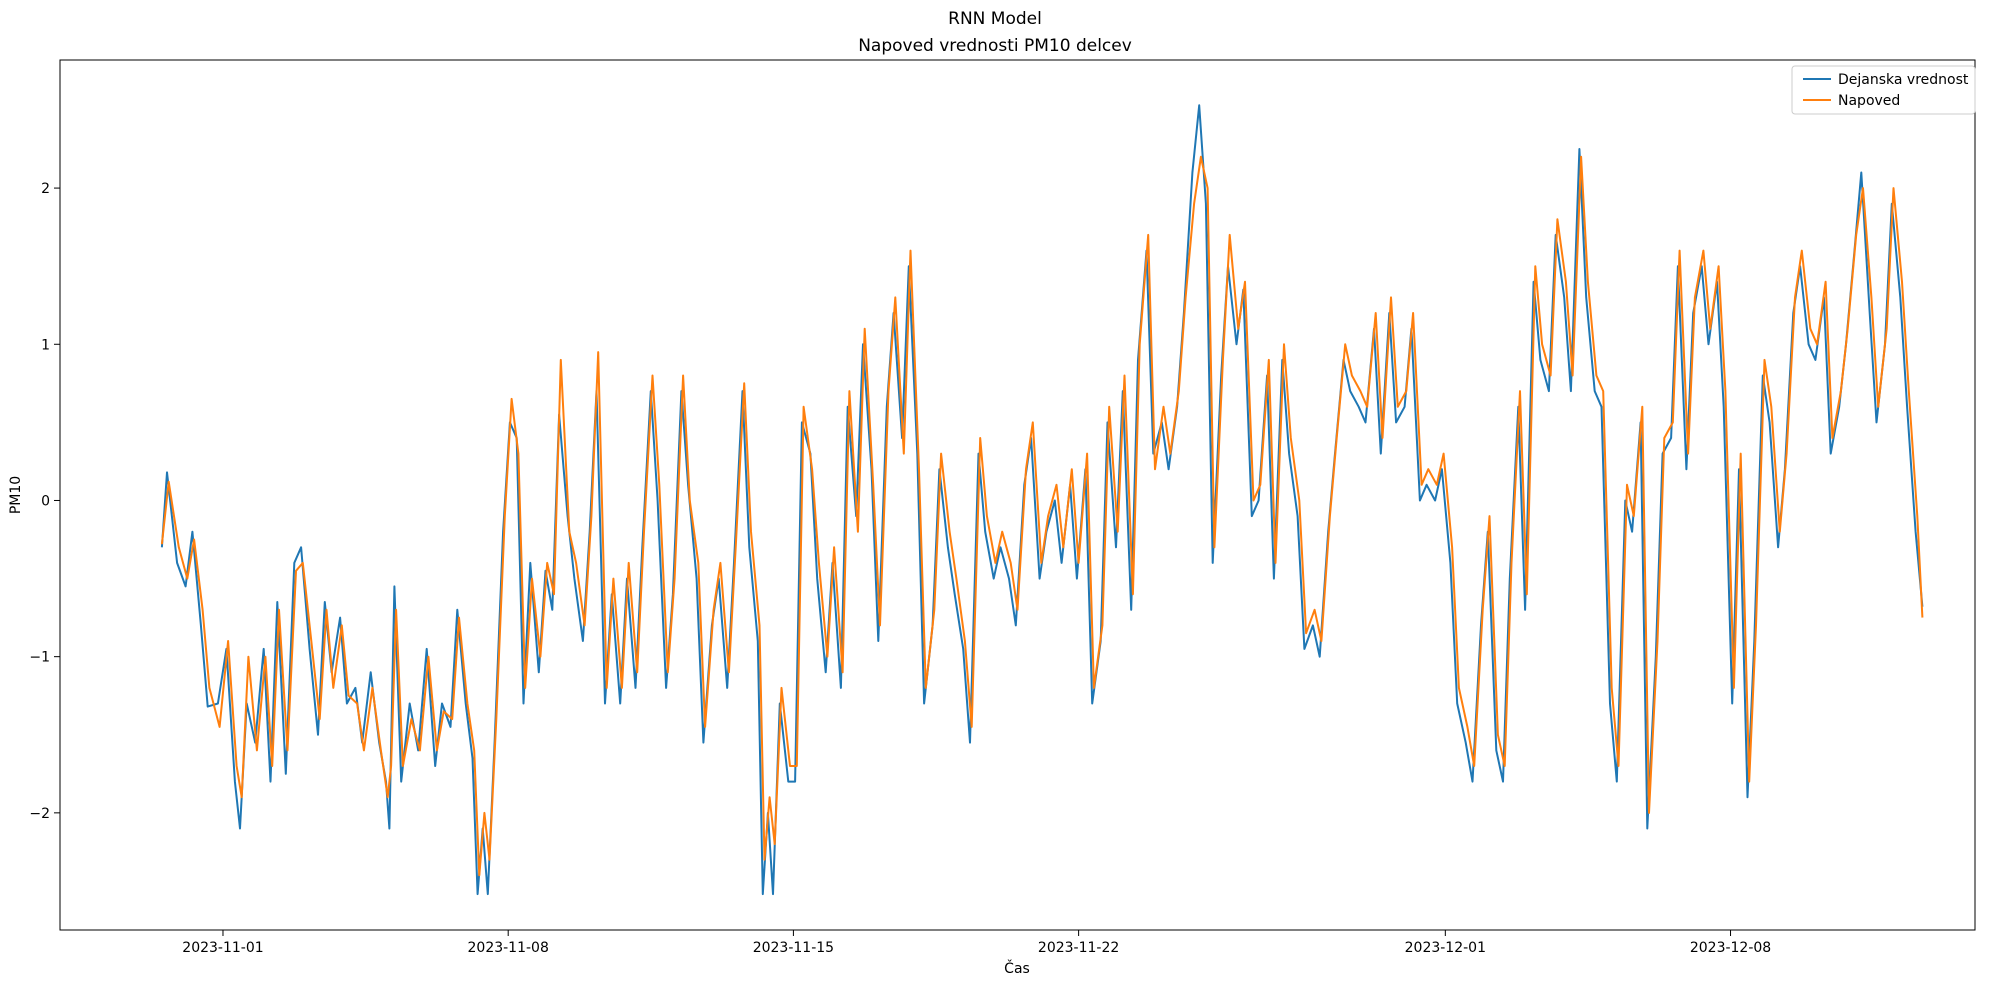 The height and width of the screenshot is (985, 1990). I want to click on legend: Dejanska vrednost Napoved, so click(1883, 90).